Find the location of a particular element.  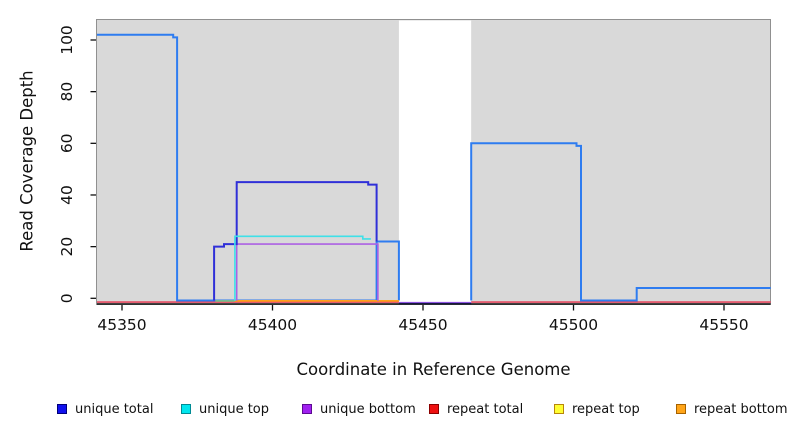

legend-label: repeat bottom is located at coordinates (741, 409).